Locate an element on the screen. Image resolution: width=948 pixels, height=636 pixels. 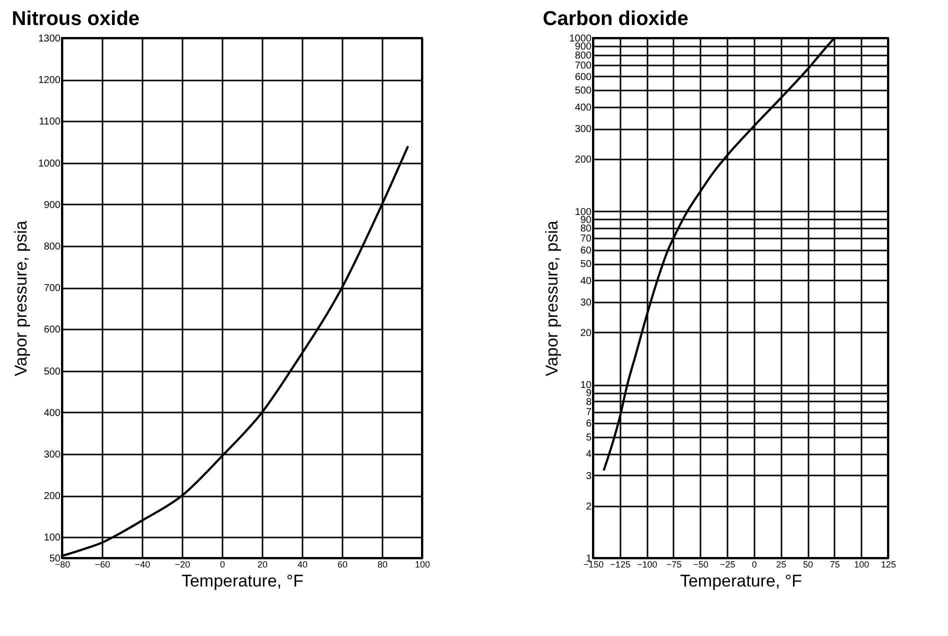
x-tick-label: 125 is located at coordinates (888, 565).